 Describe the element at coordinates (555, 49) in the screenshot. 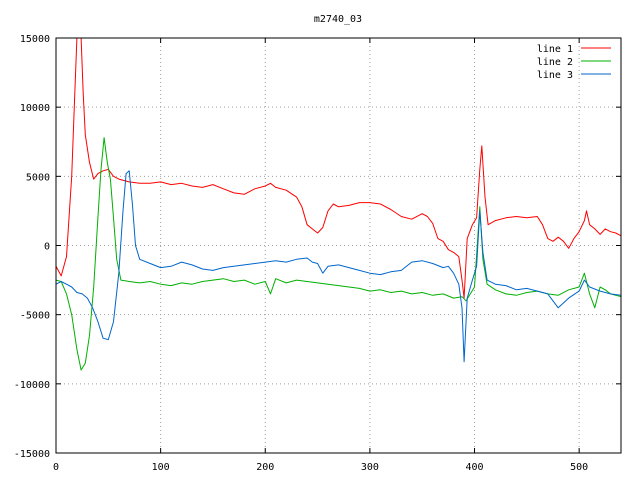

I see `legend-label-1: line 1` at that location.